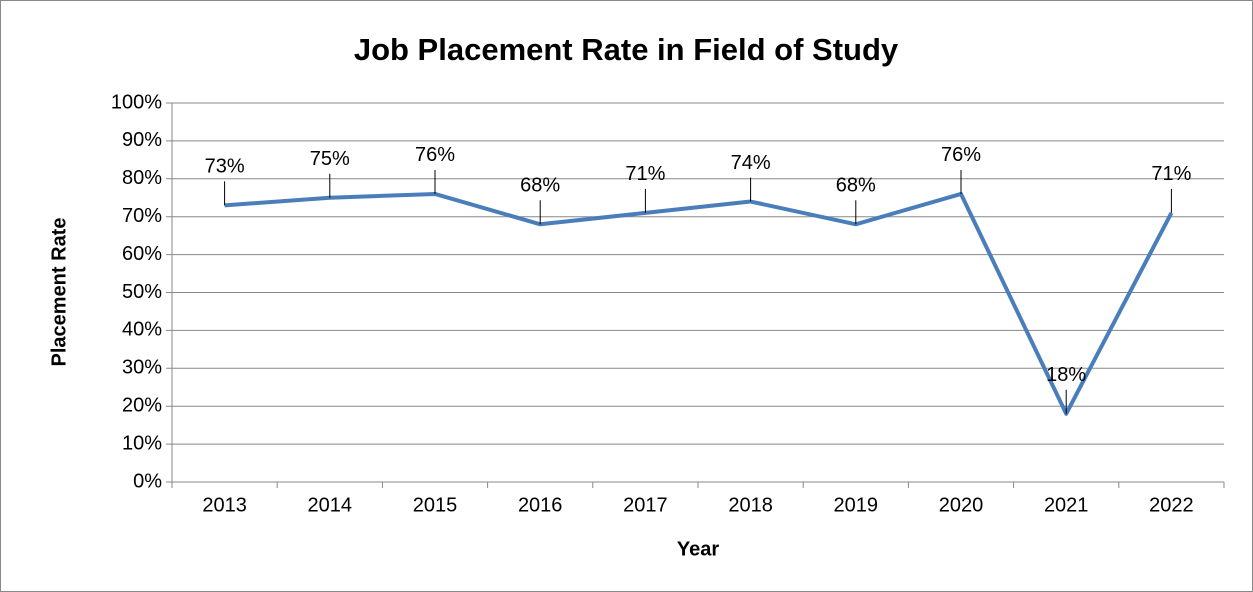  What do you see at coordinates (142, 216) in the screenshot?
I see `y-tick-label: 70%` at bounding box center [142, 216].